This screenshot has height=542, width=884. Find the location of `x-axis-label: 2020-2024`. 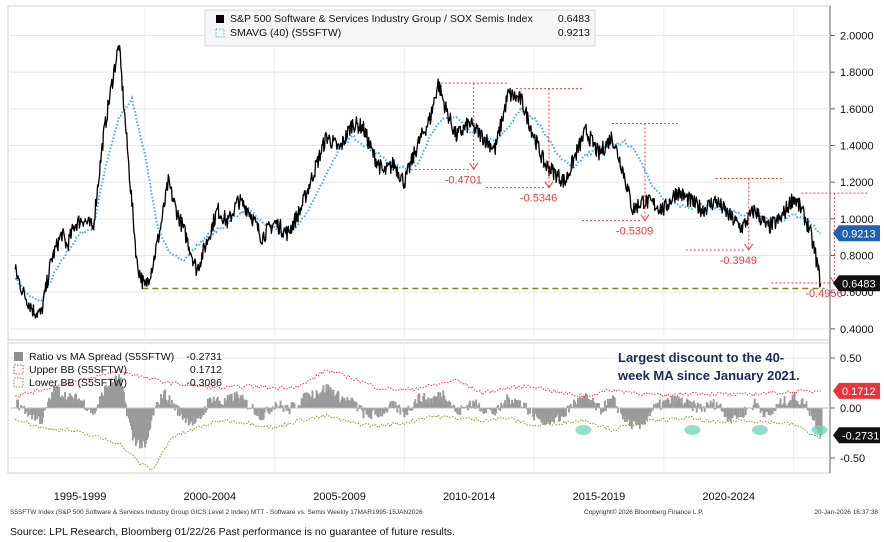

x-axis-label: 2020-2024 is located at coordinates (728, 497).